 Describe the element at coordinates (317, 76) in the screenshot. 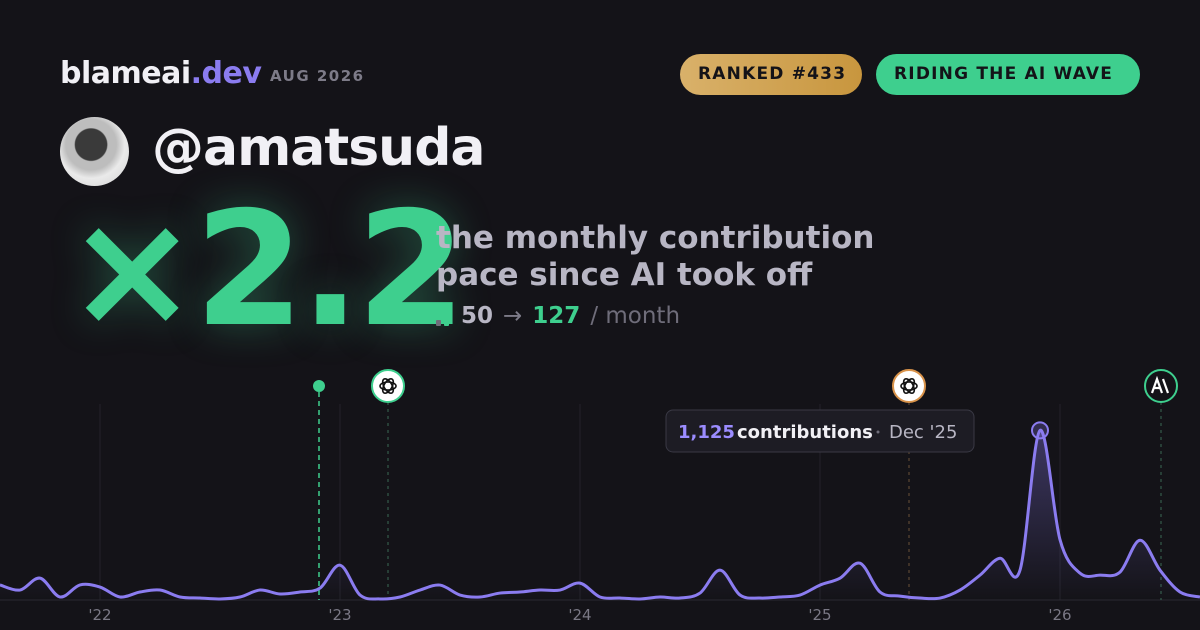

I see `period: AUG 2026` at that location.